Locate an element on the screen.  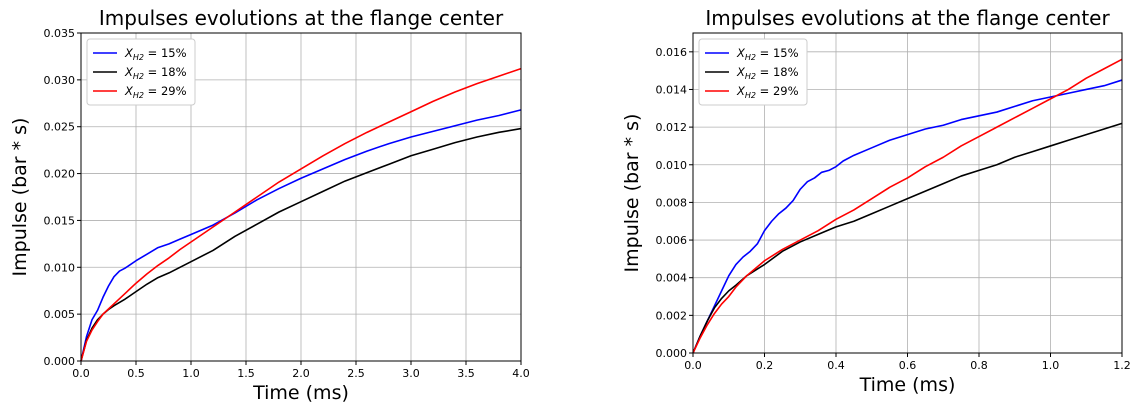
x-tick-label: 0.2 is located at coordinates (765, 365).